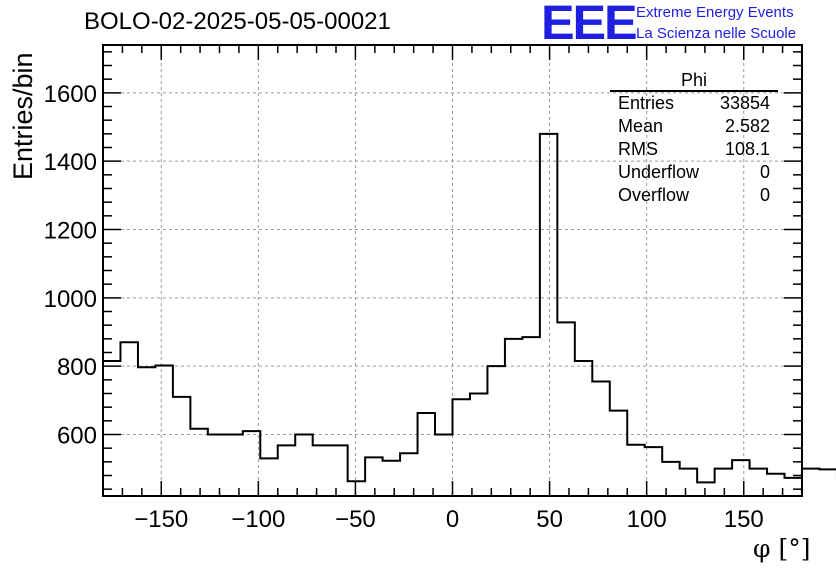 This screenshot has width=836, height=572. Describe the element at coordinates (452, 519) in the screenshot. I see `x-tick-label: 0` at that location.